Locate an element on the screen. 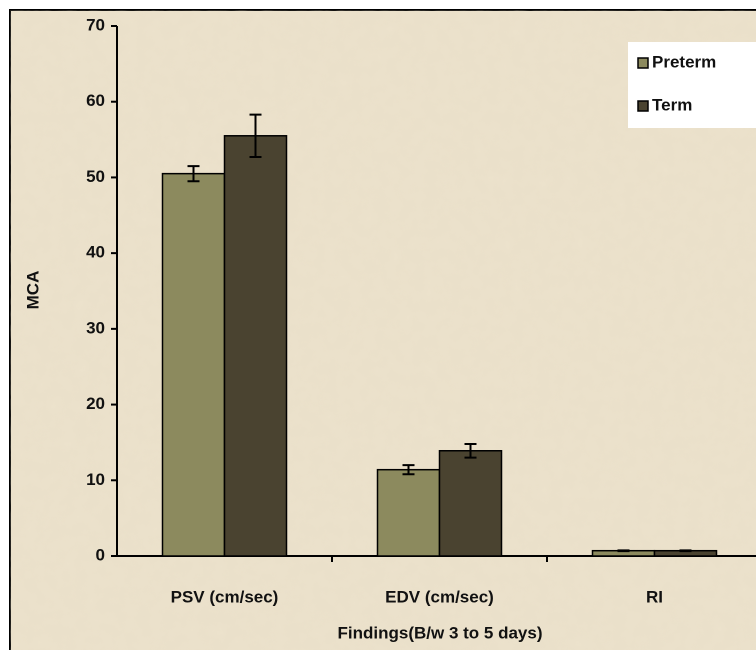  x-tick-label: EDV (cm/sec) is located at coordinates (439, 596).